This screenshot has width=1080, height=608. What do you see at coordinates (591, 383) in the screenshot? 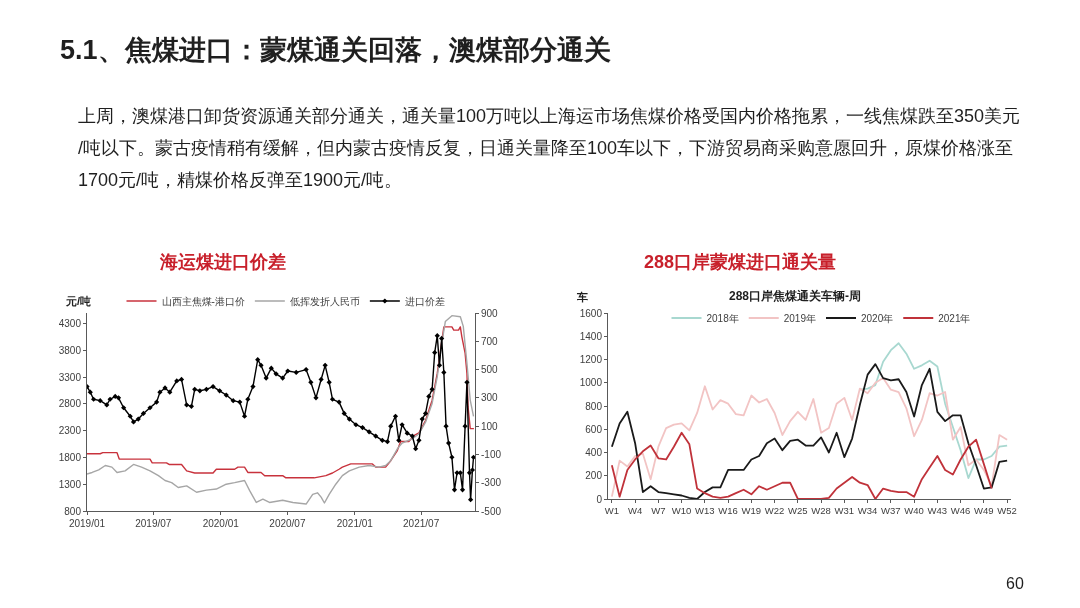
I see `y-tick-label: 1000` at bounding box center [591, 383].